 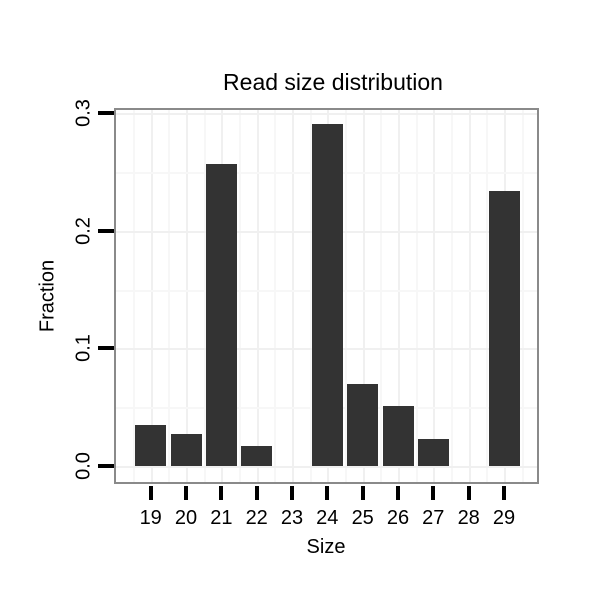 I want to click on y-tick-0.0, so click(x=106, y=466).